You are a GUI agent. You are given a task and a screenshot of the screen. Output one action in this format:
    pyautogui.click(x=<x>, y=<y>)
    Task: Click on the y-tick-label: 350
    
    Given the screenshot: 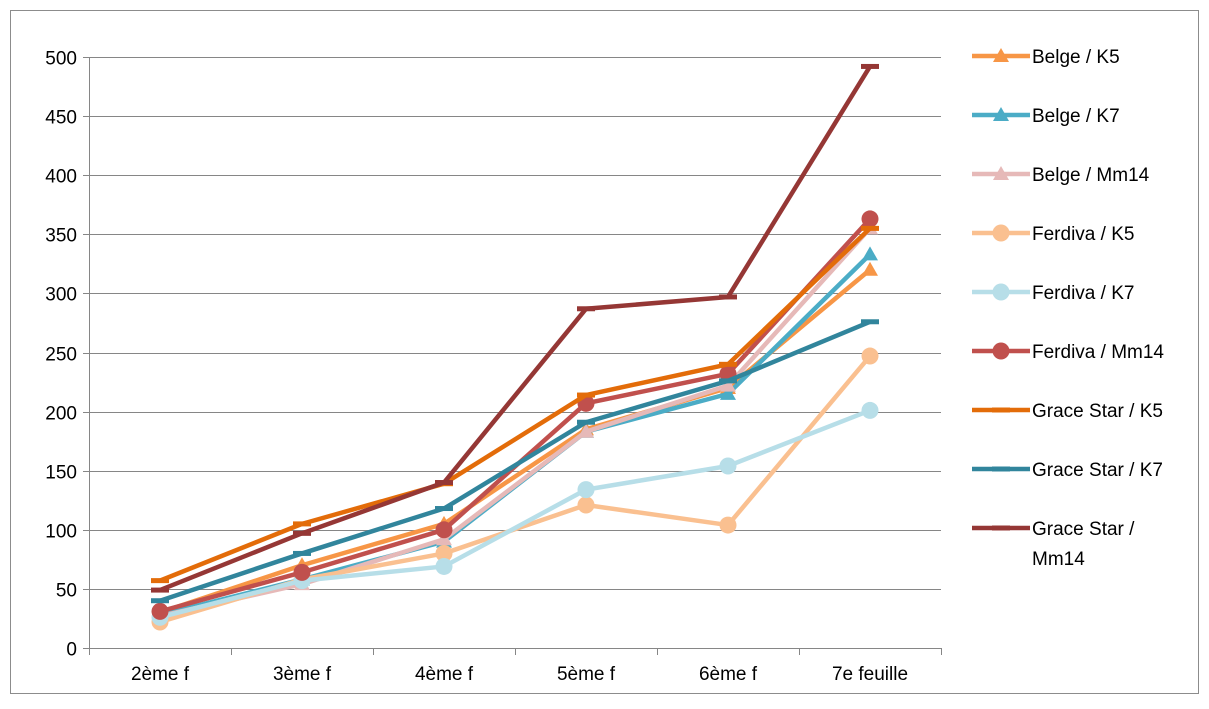 What is the action you would take?
    pyautogui.click(x=61, y=236)
    